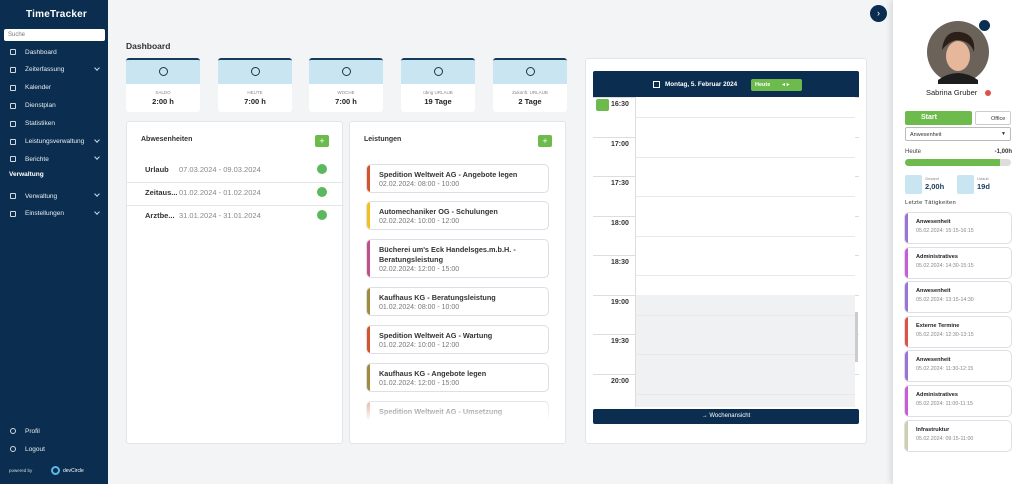 Image resolution: width=1024 pixels, height=484 pixels. I want to click on today-label: Heute, so click(913, 152).